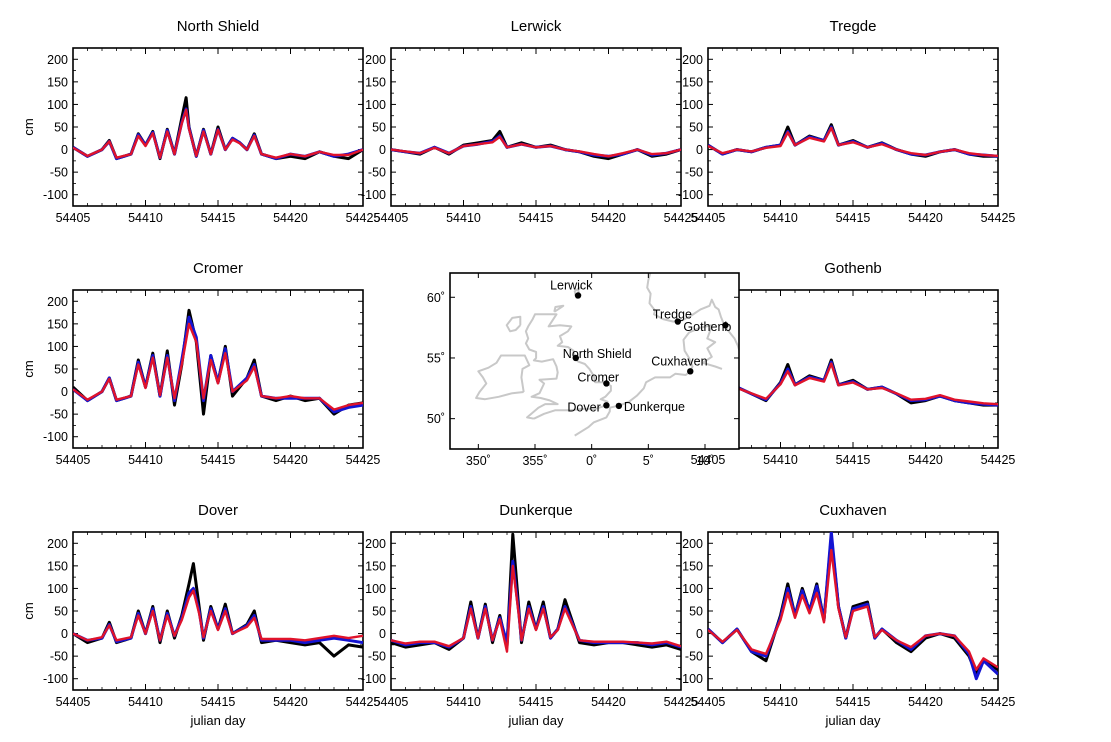  What do you see at coordinates (654, 407) in the screenshot?
I see `station-label-dunkerque: Dunkerque` at bounding box center [654, 407].